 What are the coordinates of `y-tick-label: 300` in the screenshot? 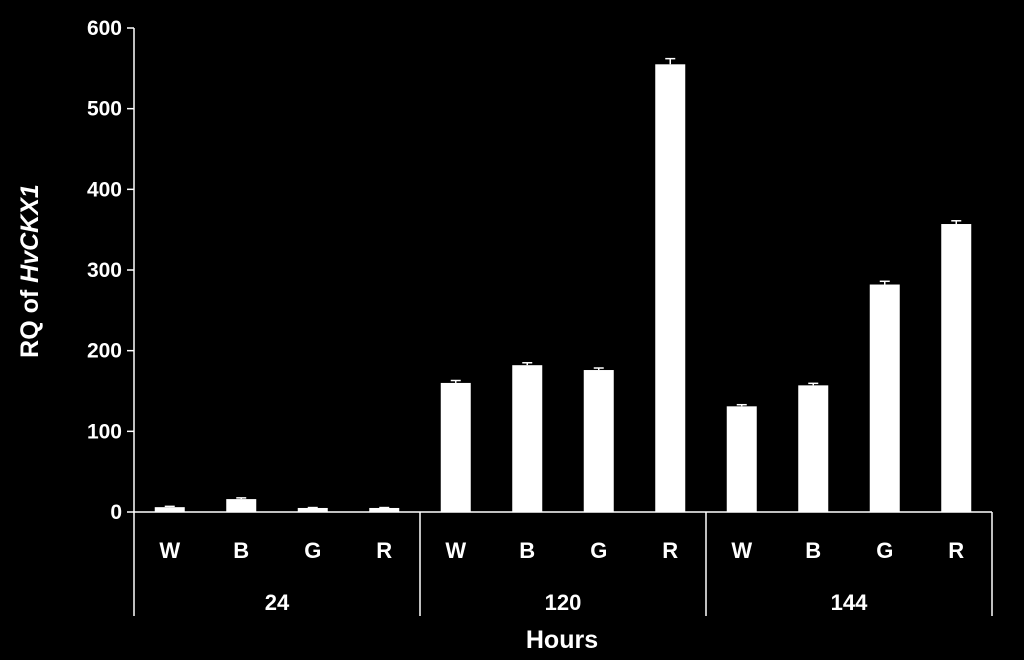 It's located at (104, 270).